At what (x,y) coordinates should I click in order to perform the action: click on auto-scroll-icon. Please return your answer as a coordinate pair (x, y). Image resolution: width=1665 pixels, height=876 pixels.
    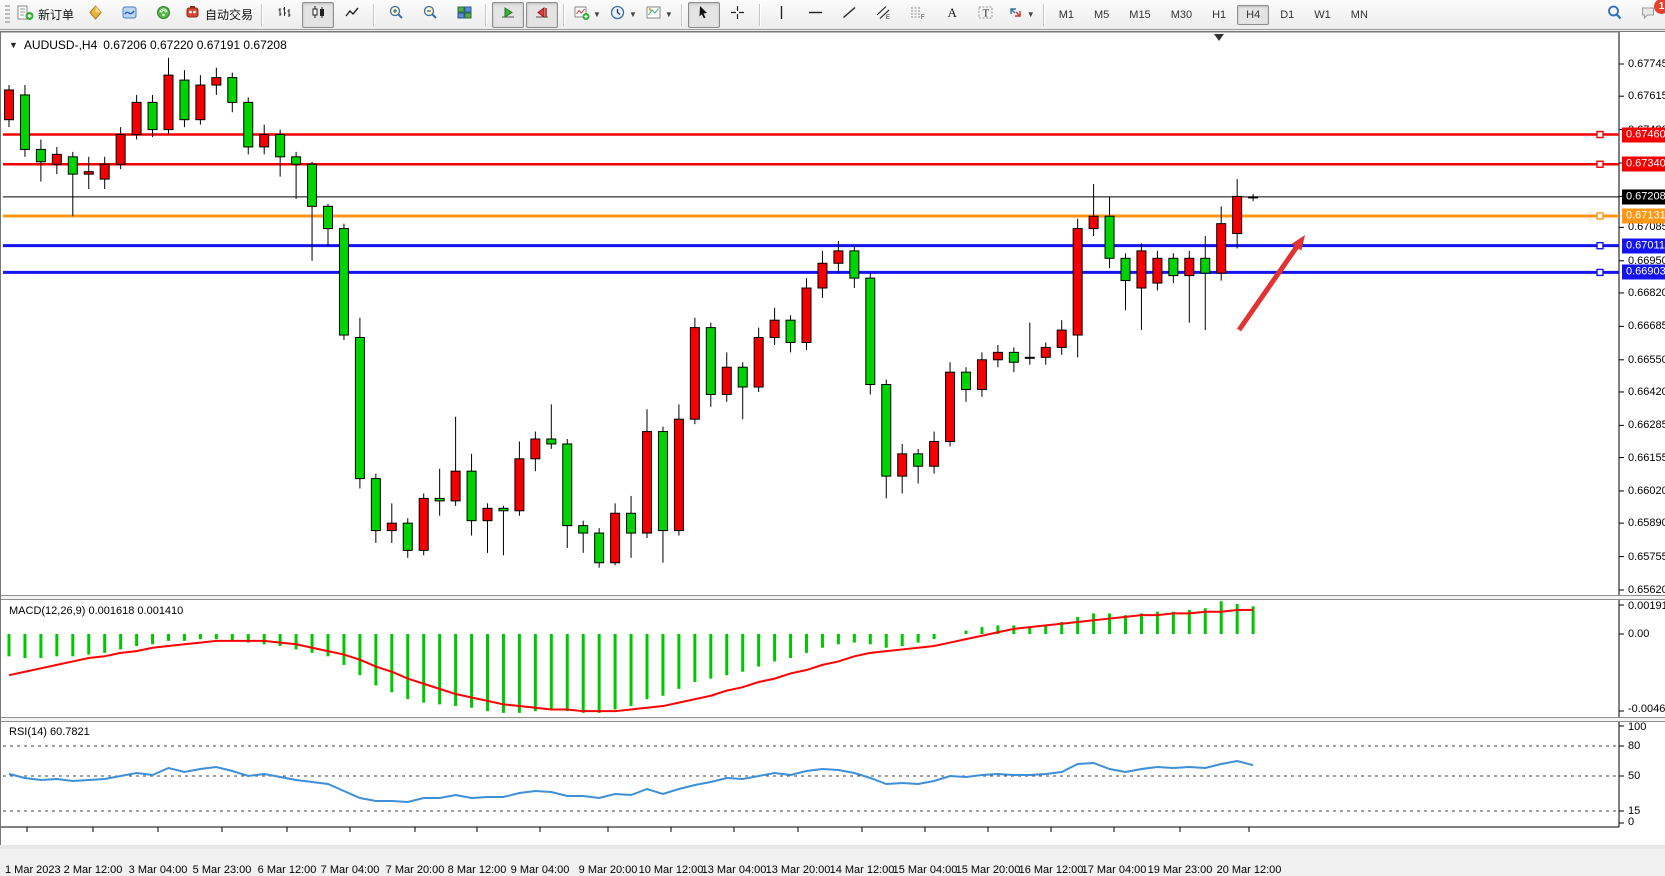
    Looking at the image, I should click on (508, 15).